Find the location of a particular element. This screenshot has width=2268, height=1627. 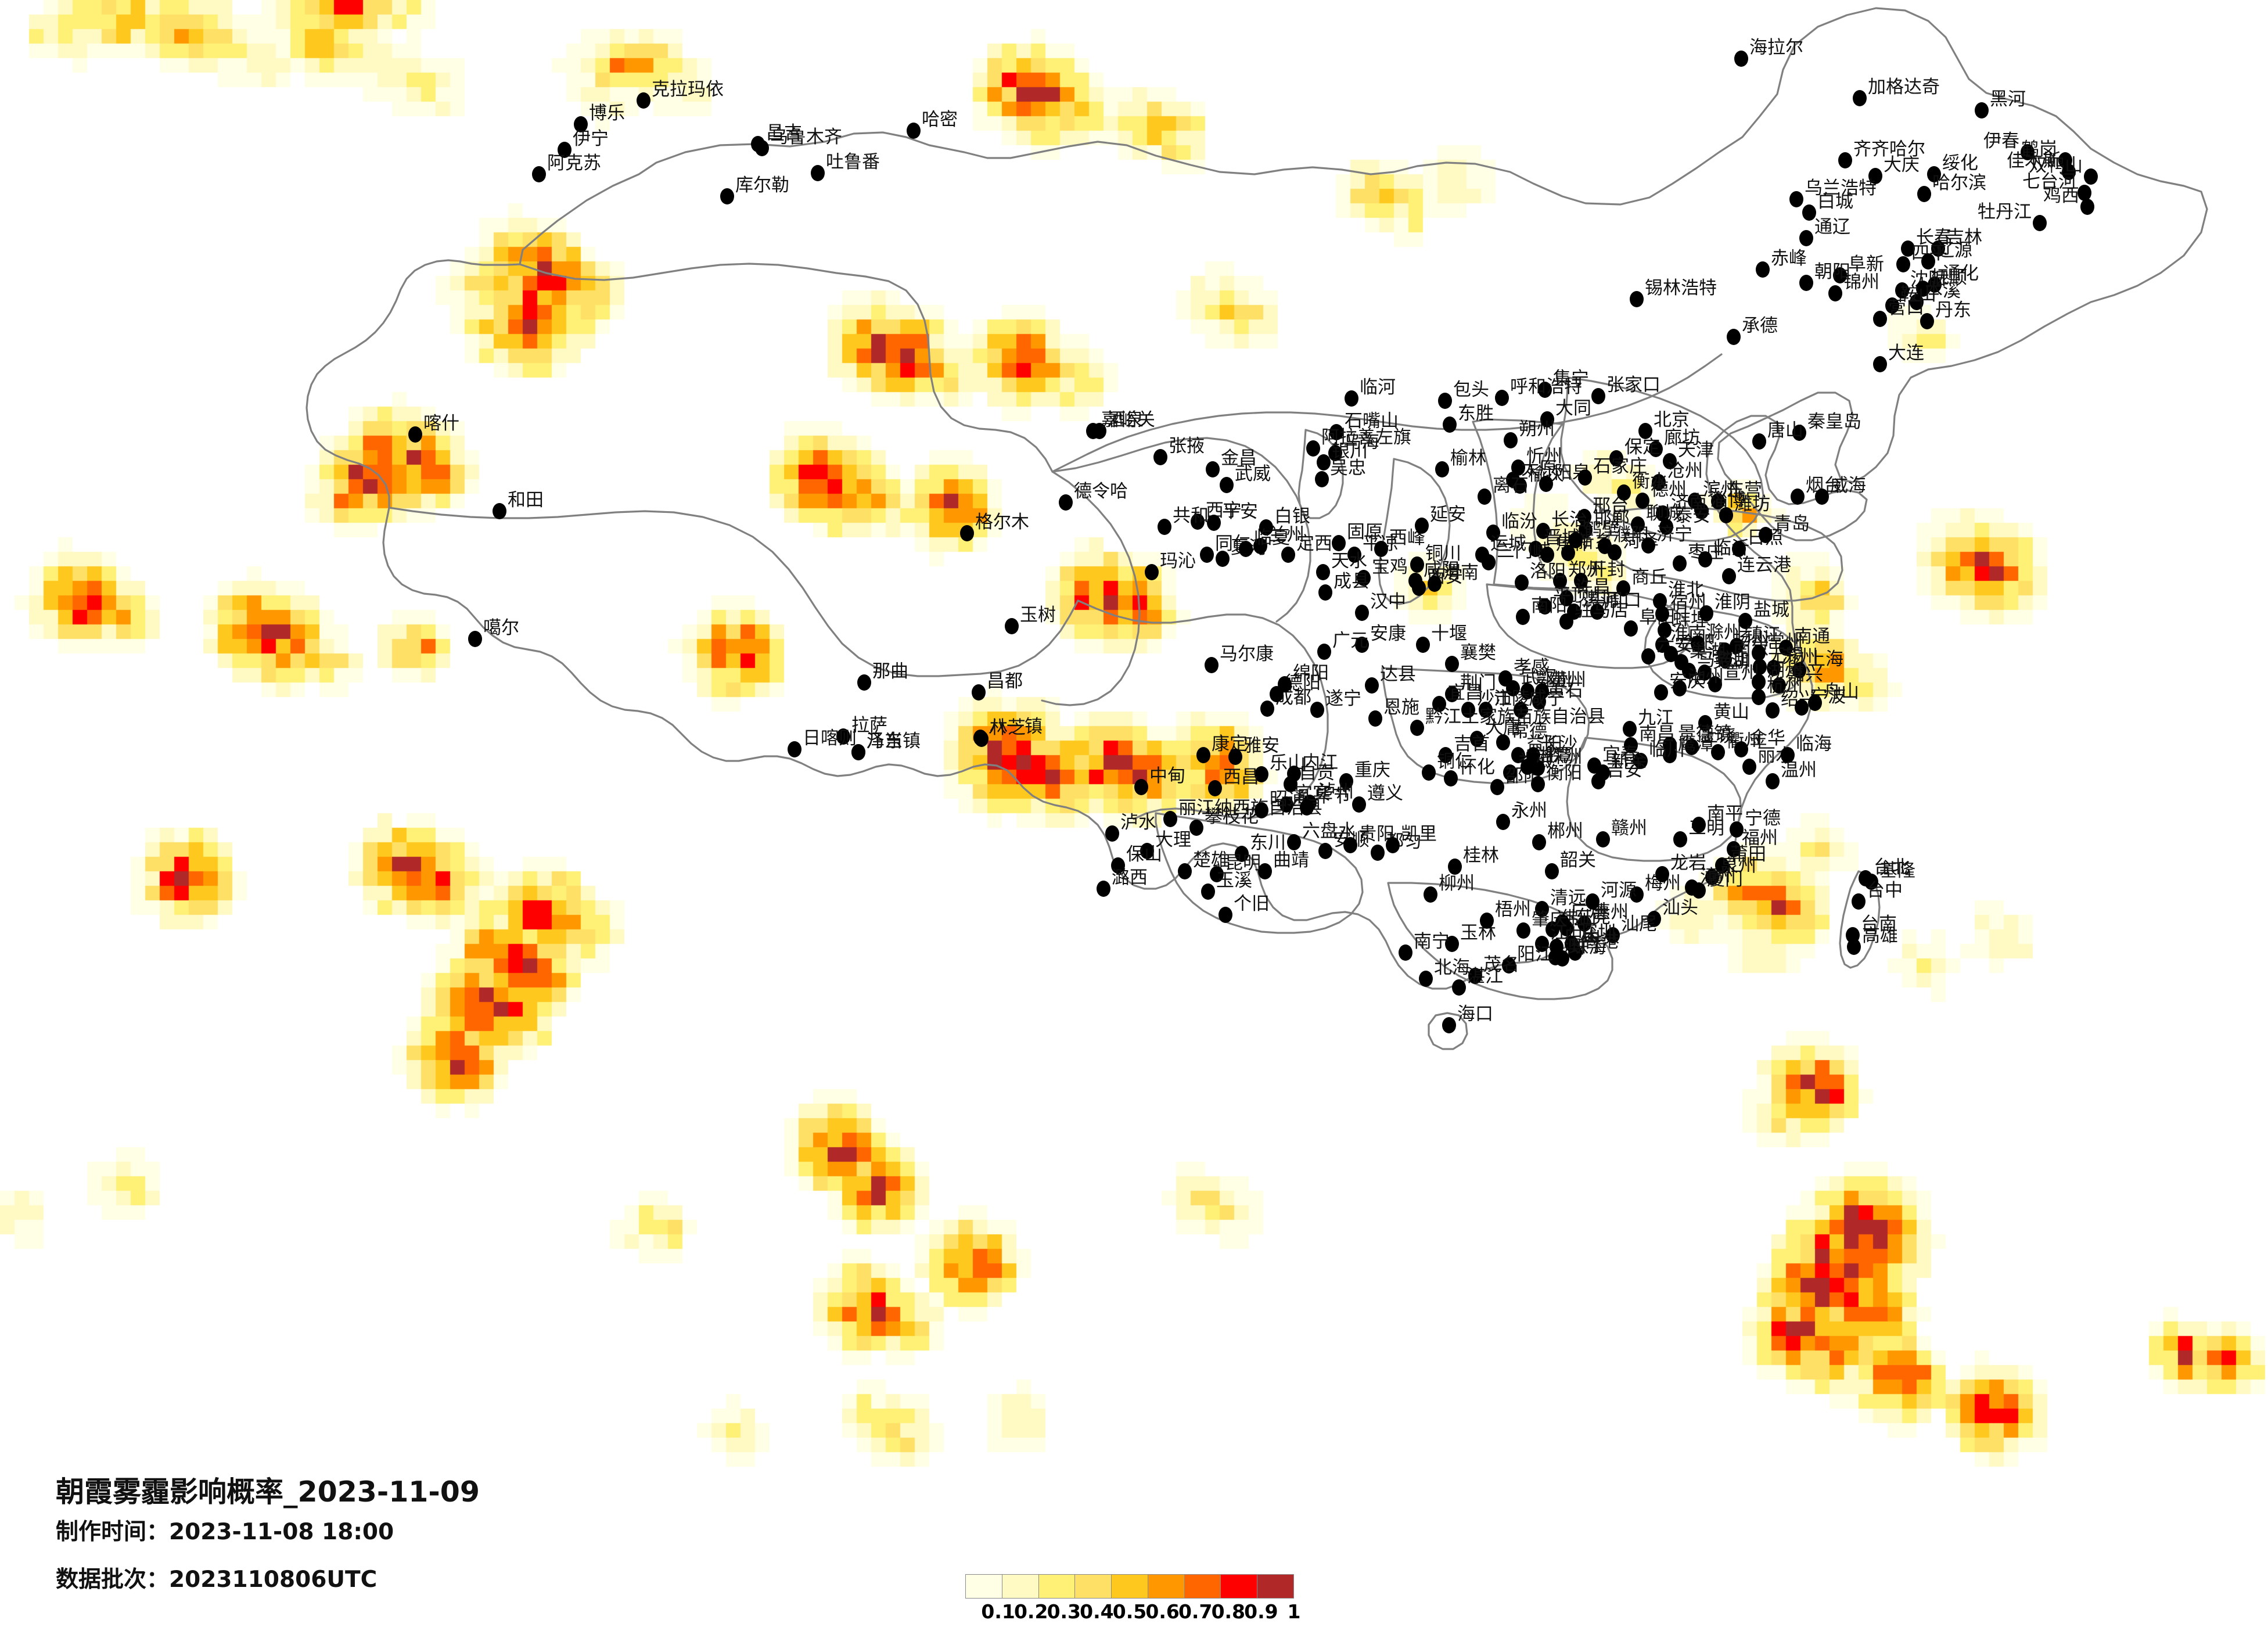

city-label: 康定 is located at coordinates (1230, 744).